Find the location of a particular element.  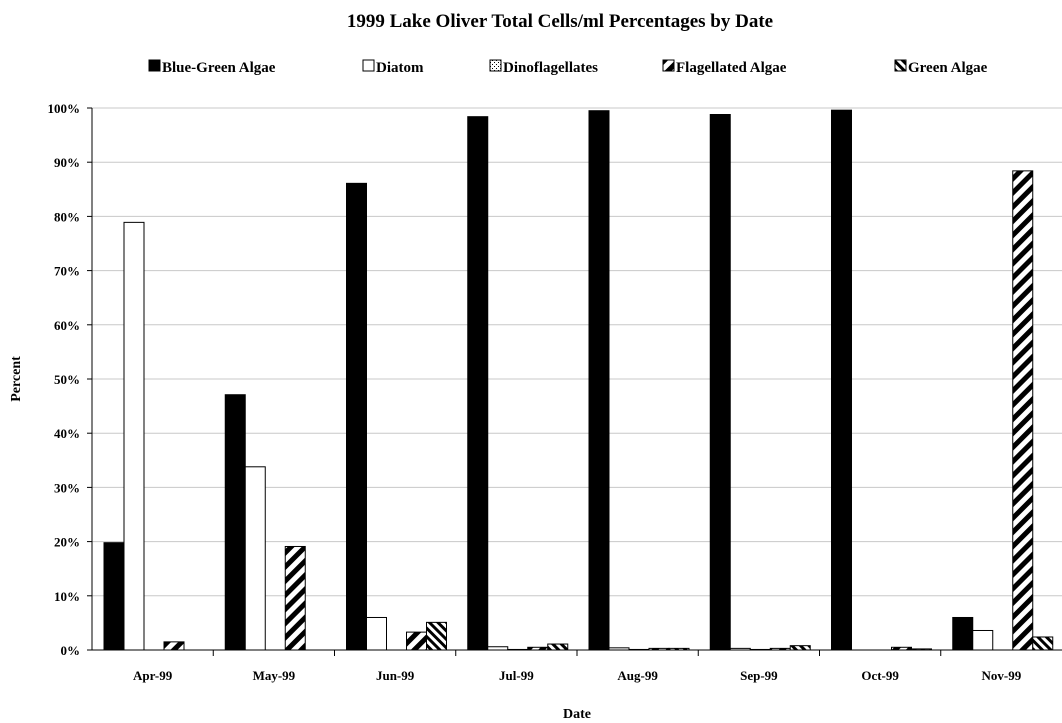

legend-swatch-flagellated-algae is located at coordinates (668, 65).